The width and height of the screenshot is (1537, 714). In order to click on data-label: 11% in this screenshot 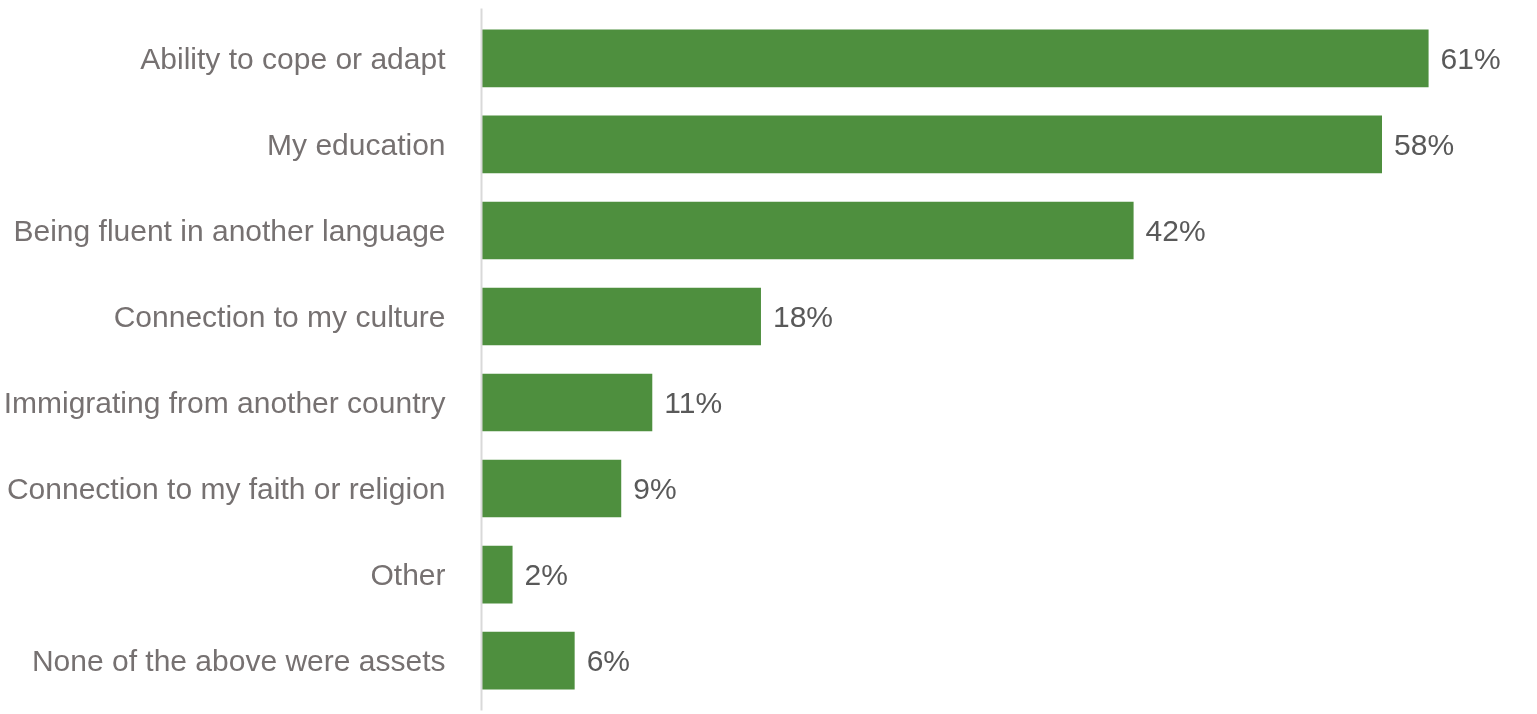, I will do `click(693, 403)`.